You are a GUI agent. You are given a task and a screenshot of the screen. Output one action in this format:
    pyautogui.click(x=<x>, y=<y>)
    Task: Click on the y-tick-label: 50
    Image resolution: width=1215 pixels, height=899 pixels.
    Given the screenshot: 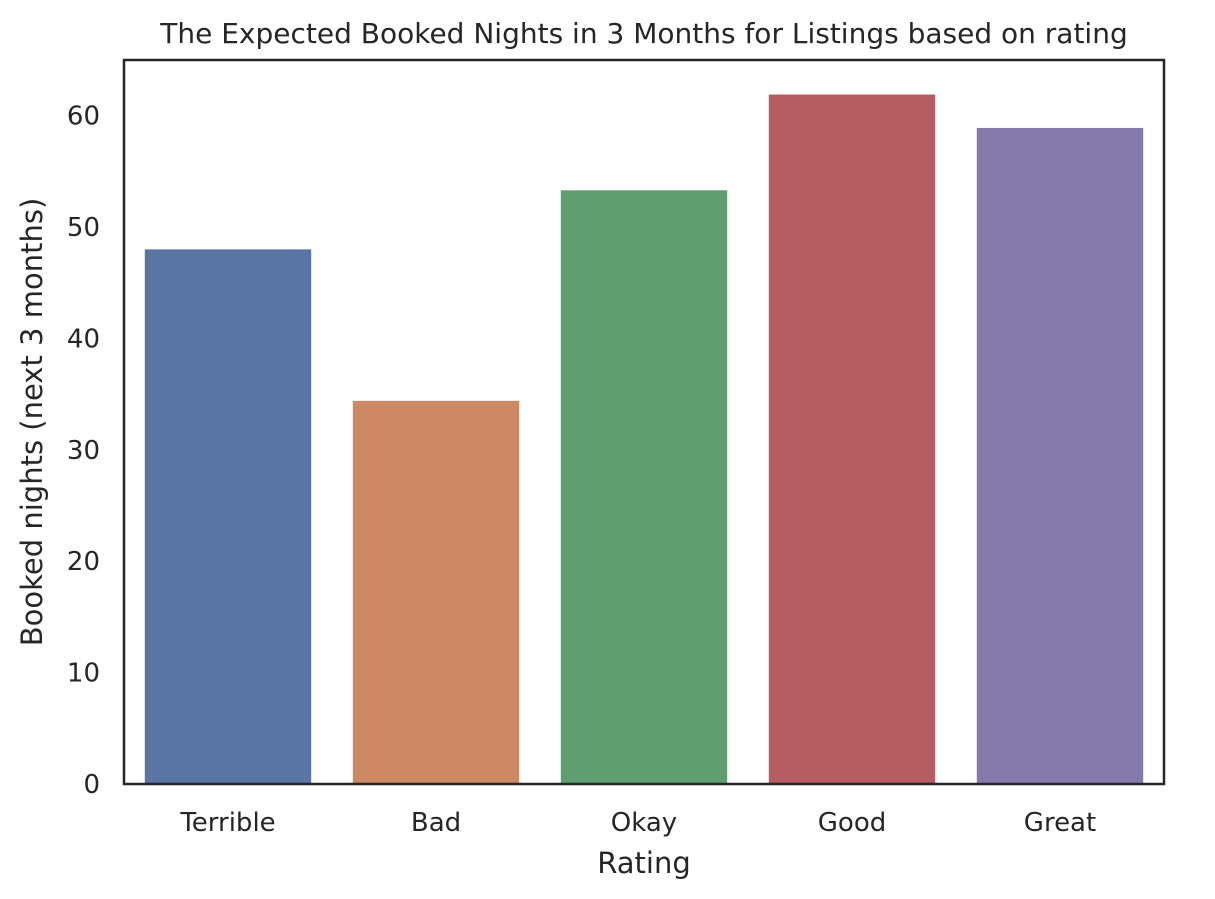 What is the action you would take?
    pyautogui.click(x=83, y=228)
    